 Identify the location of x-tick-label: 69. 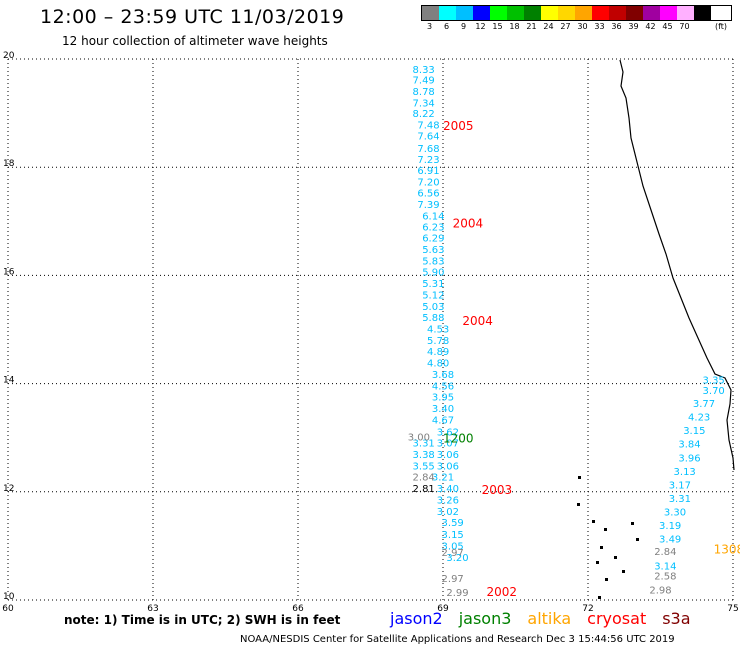
(443, 609).